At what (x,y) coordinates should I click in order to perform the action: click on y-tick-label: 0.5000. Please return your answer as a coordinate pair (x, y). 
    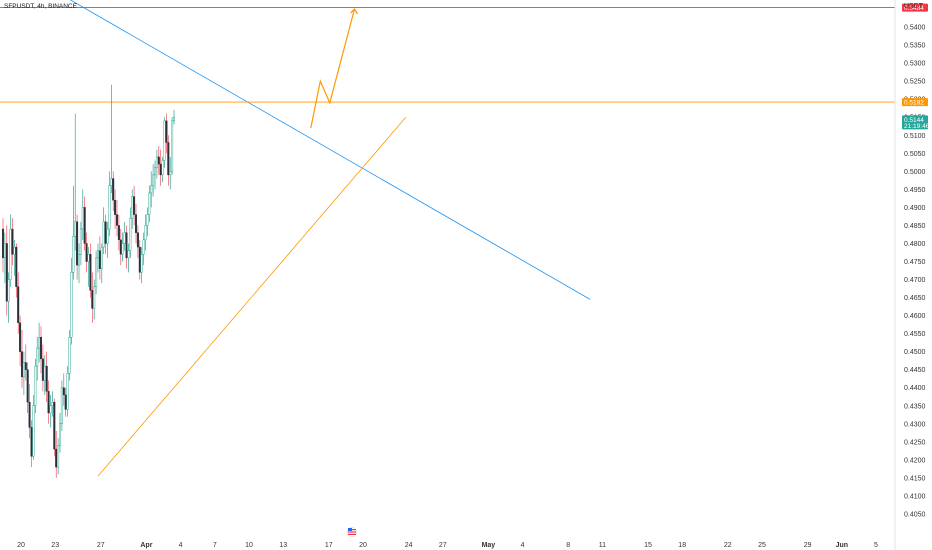
    Looking at the image, I should click on (915, 172).